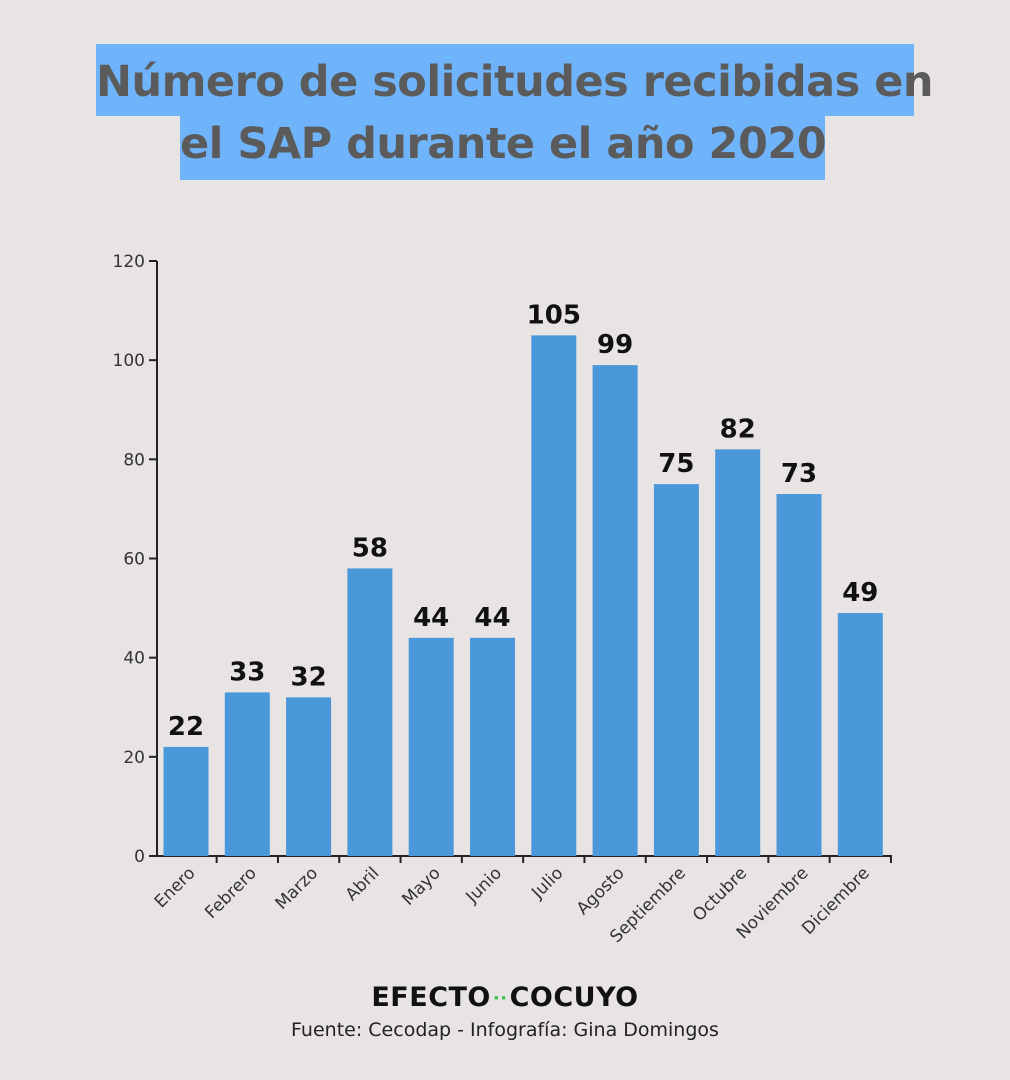 The width and height of the screenshot is (1010, 1080). Describe the element at coordinates (231, 893) in the screenshot. I see `x-tick-label: Febrero` at that location.